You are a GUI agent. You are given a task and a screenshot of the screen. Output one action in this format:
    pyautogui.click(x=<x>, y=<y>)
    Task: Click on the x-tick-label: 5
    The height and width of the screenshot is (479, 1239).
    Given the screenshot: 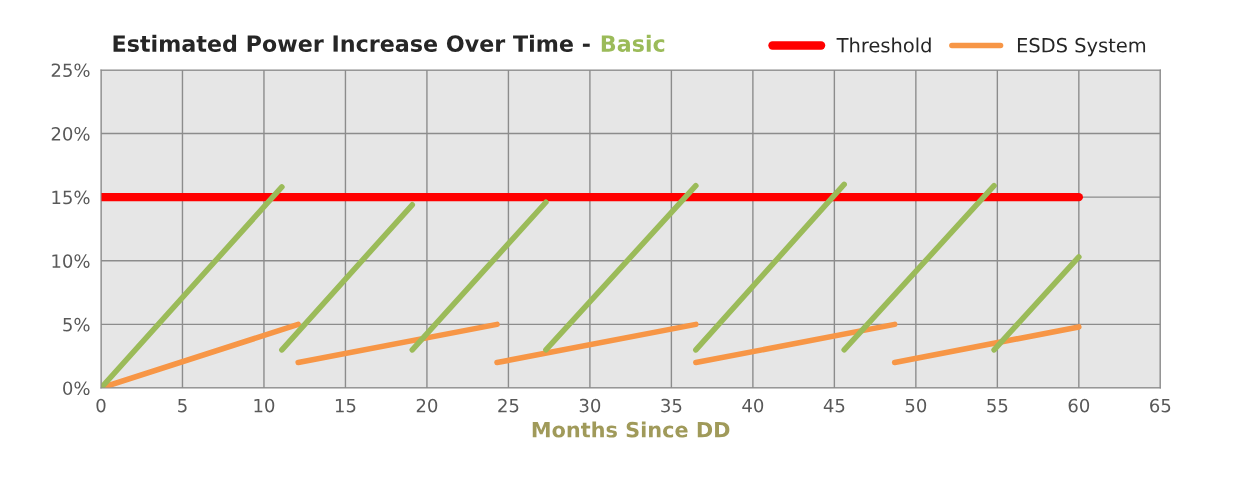 What is the action you would take?
    pyautogui.click(x=182, y=405)
    